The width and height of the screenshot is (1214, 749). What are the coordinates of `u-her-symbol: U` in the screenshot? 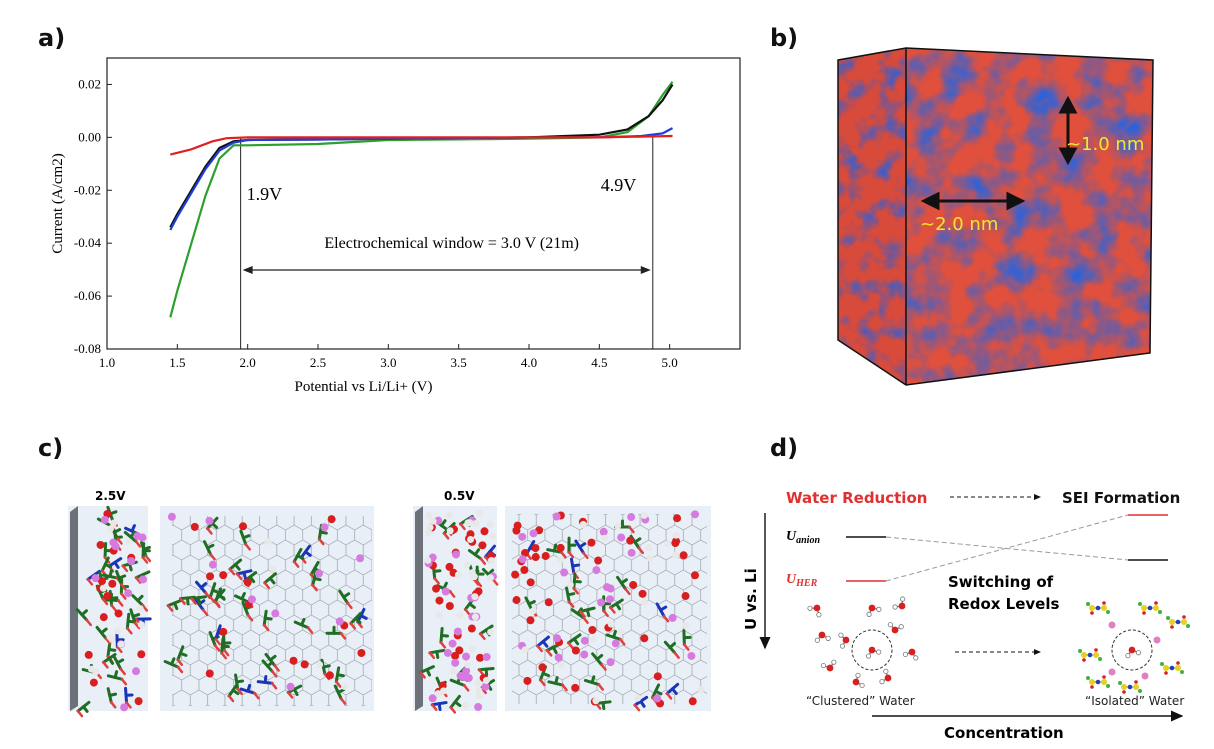 It's located at (791, 579).